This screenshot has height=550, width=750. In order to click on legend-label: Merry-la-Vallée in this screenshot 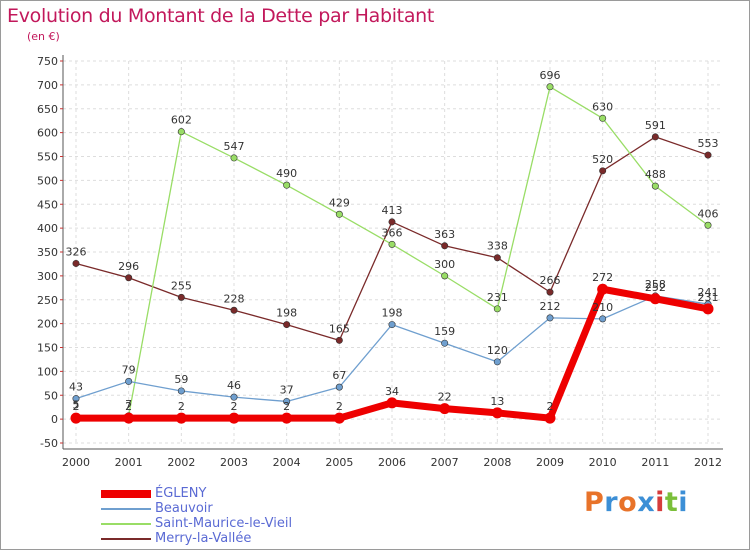, I will do `click(203, 538)`.